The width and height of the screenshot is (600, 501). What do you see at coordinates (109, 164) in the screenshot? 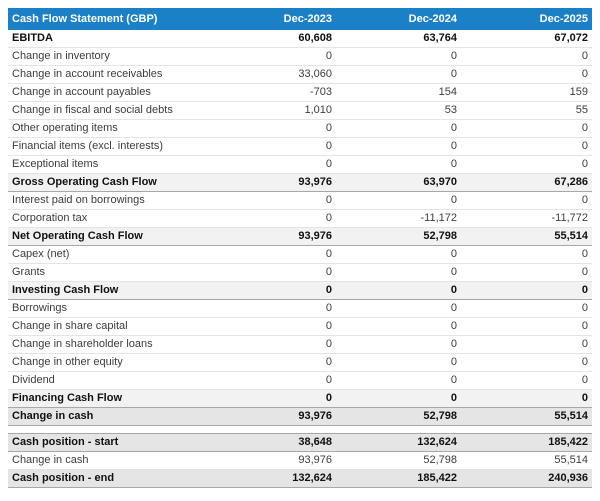
I see `row-label: Exceptional items` at bounding box center [109, 164].